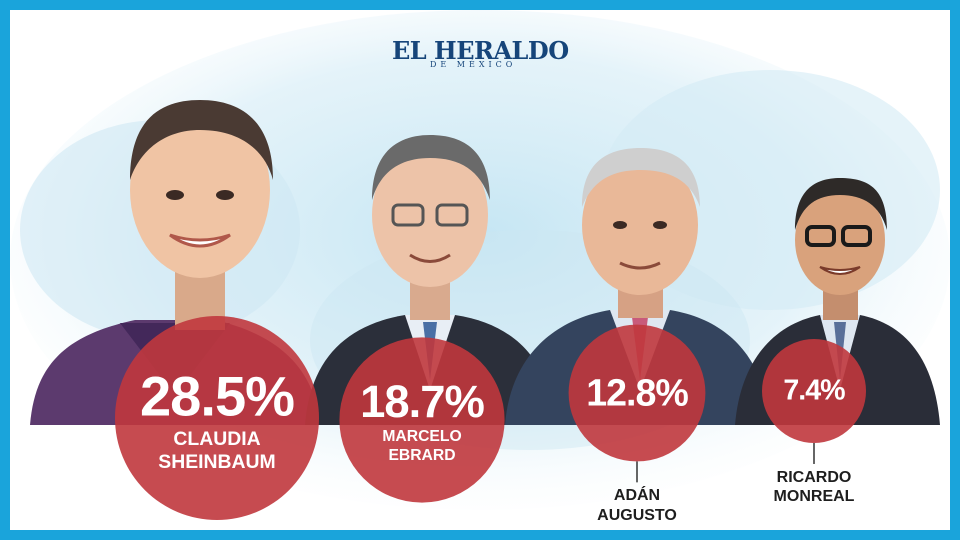 This screenshot has height=540, width=960. What do you see at coordinates (217, 439) in the screenshot?
I see `name-line: CLAUDIA` at bounding box center [217, 439].